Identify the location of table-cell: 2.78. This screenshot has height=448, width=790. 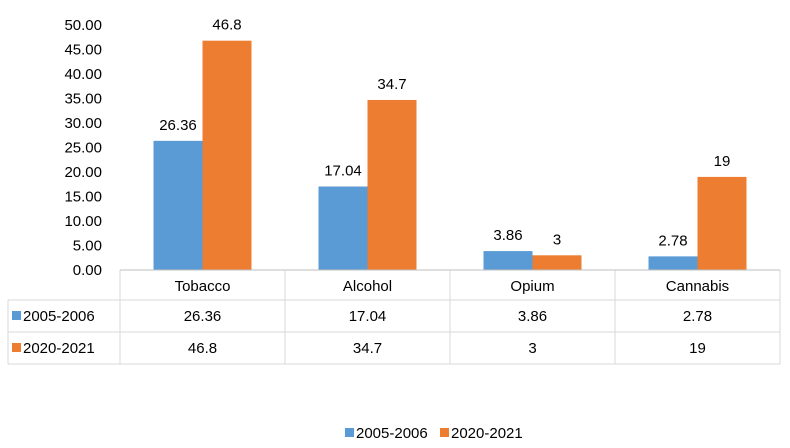
(697, 316).